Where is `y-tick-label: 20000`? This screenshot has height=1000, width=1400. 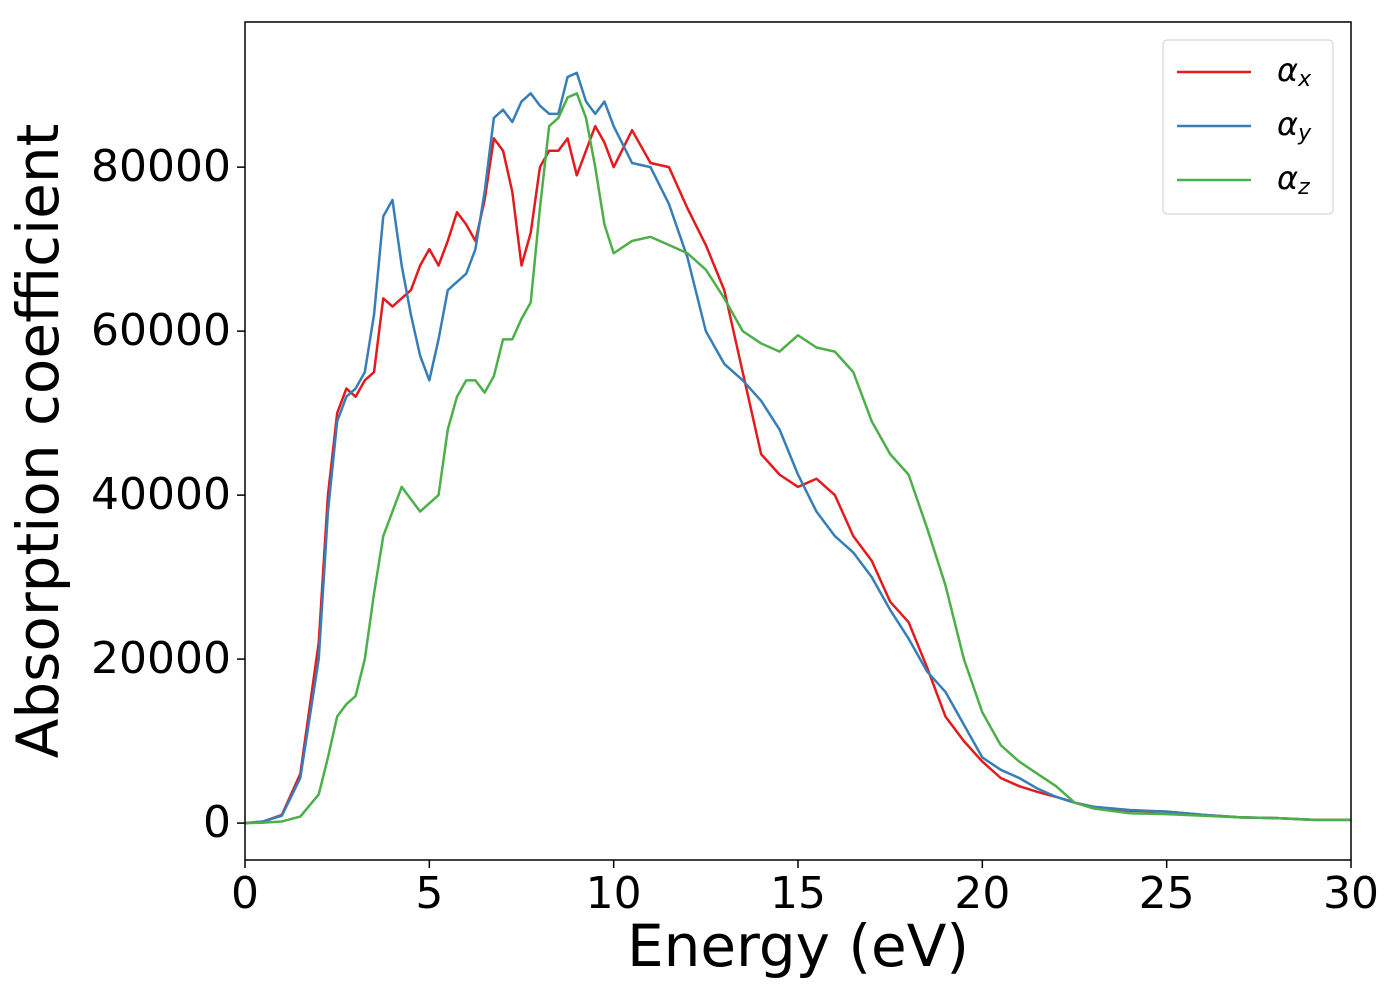 y-tick-label: 20000 is located at coordinates (161, 658).